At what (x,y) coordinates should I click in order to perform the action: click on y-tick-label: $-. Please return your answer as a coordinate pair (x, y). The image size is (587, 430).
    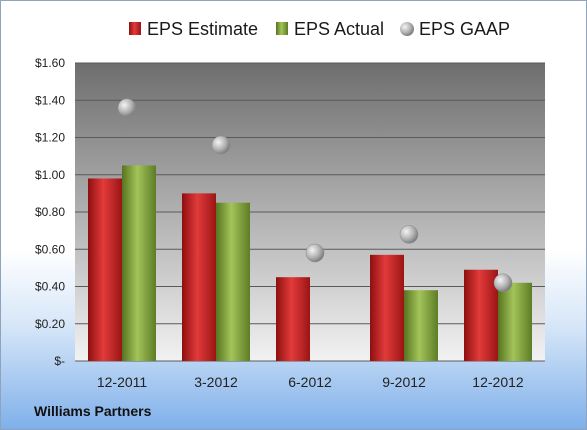
    Looking at the image, I should click on (59, 361).